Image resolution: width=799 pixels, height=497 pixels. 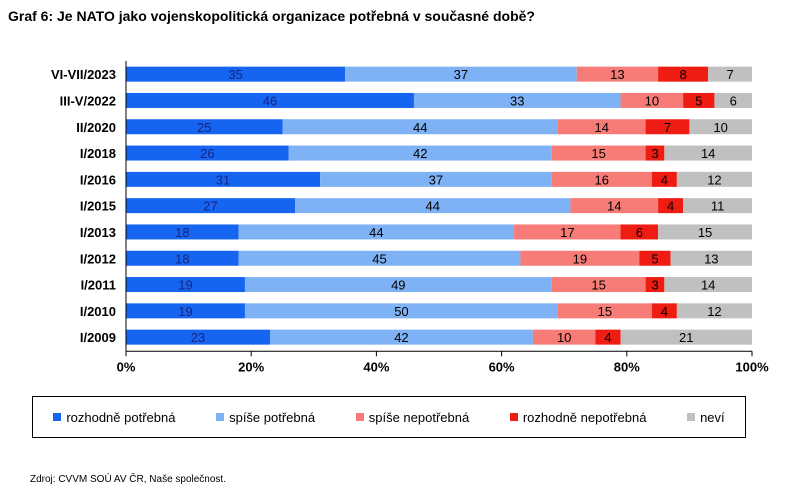 I want to click on x-tick-label: 80%, so click(x=627, y=366).